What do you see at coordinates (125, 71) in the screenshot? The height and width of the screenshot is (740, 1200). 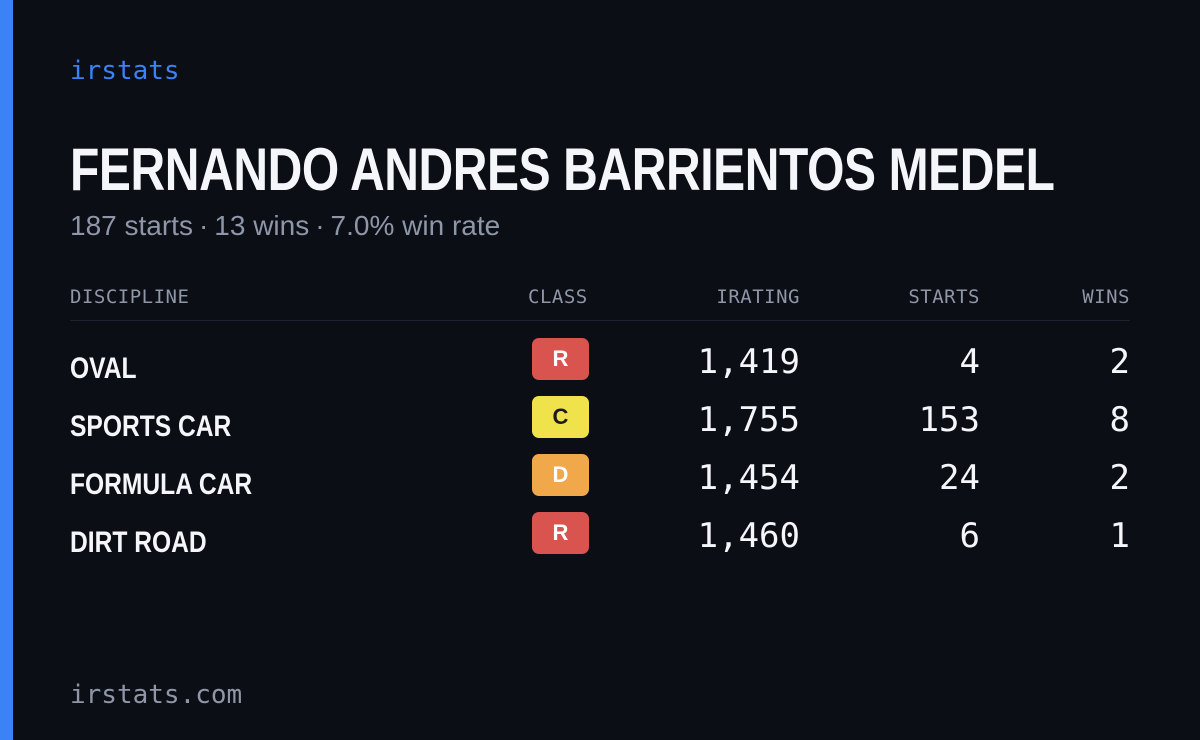 I see `brand-logo-text: irstats` at bounding box center [125, 71].